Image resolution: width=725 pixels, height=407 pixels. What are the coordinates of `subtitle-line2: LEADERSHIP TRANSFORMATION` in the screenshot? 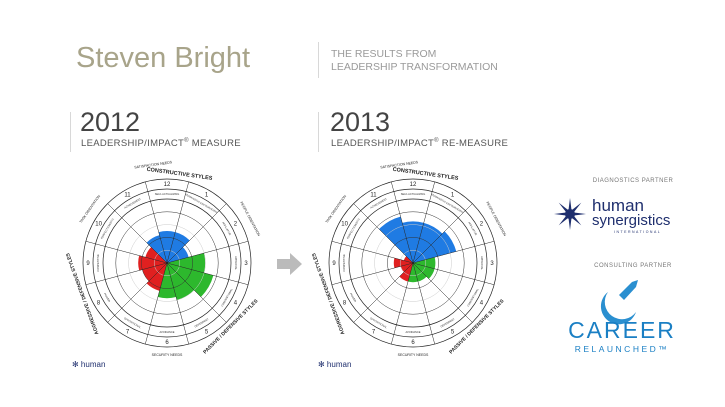 It's located at (414, 67).